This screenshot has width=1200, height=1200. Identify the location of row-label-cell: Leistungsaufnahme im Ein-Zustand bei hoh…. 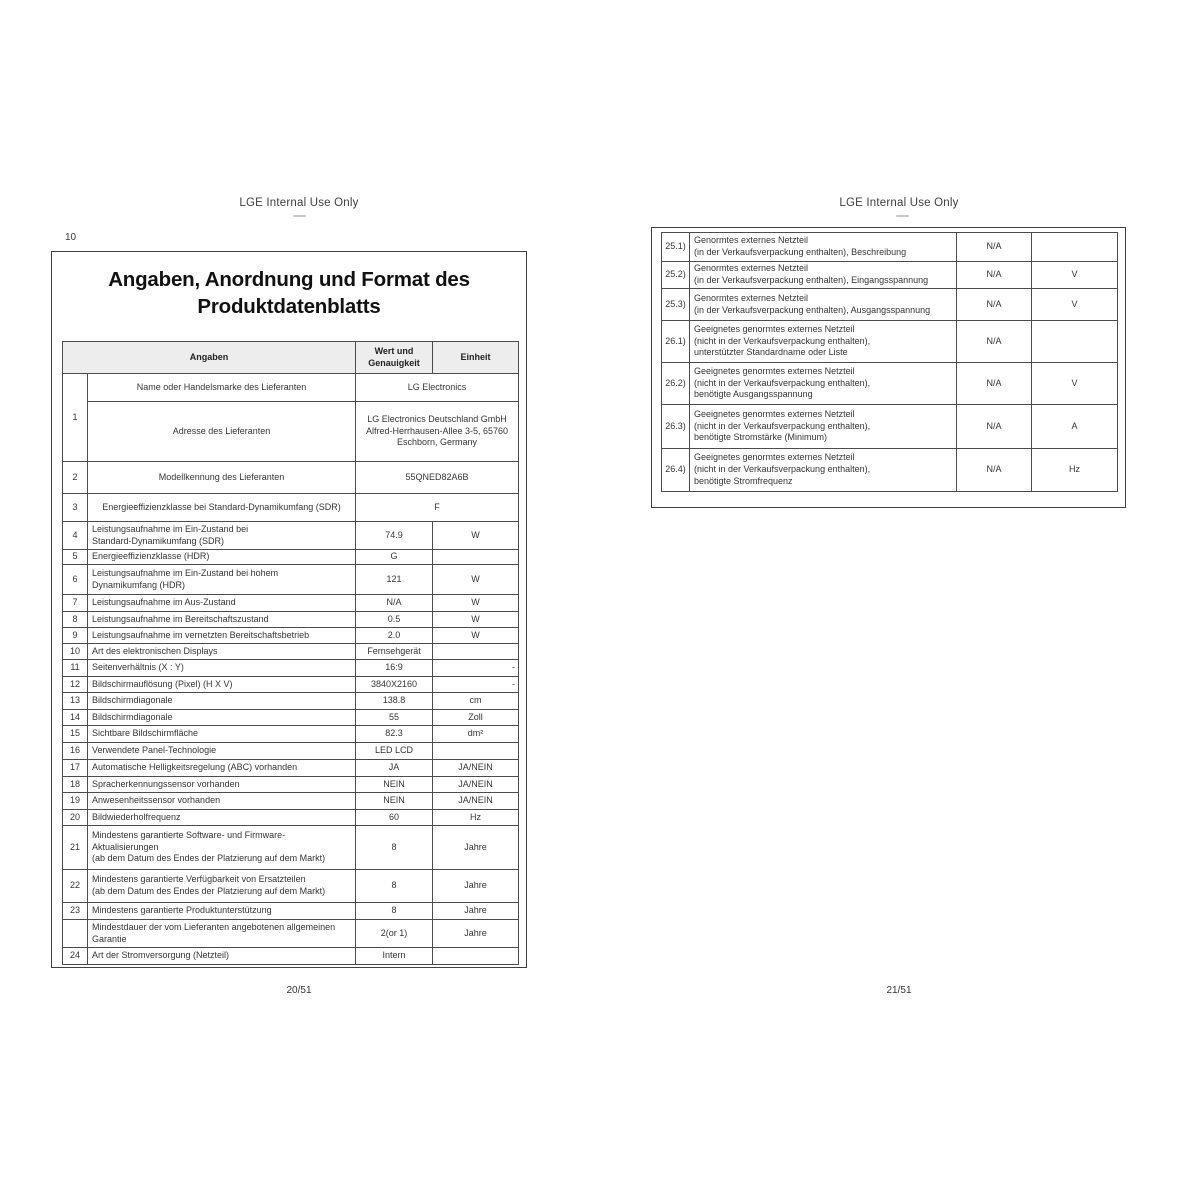
(221, 579).